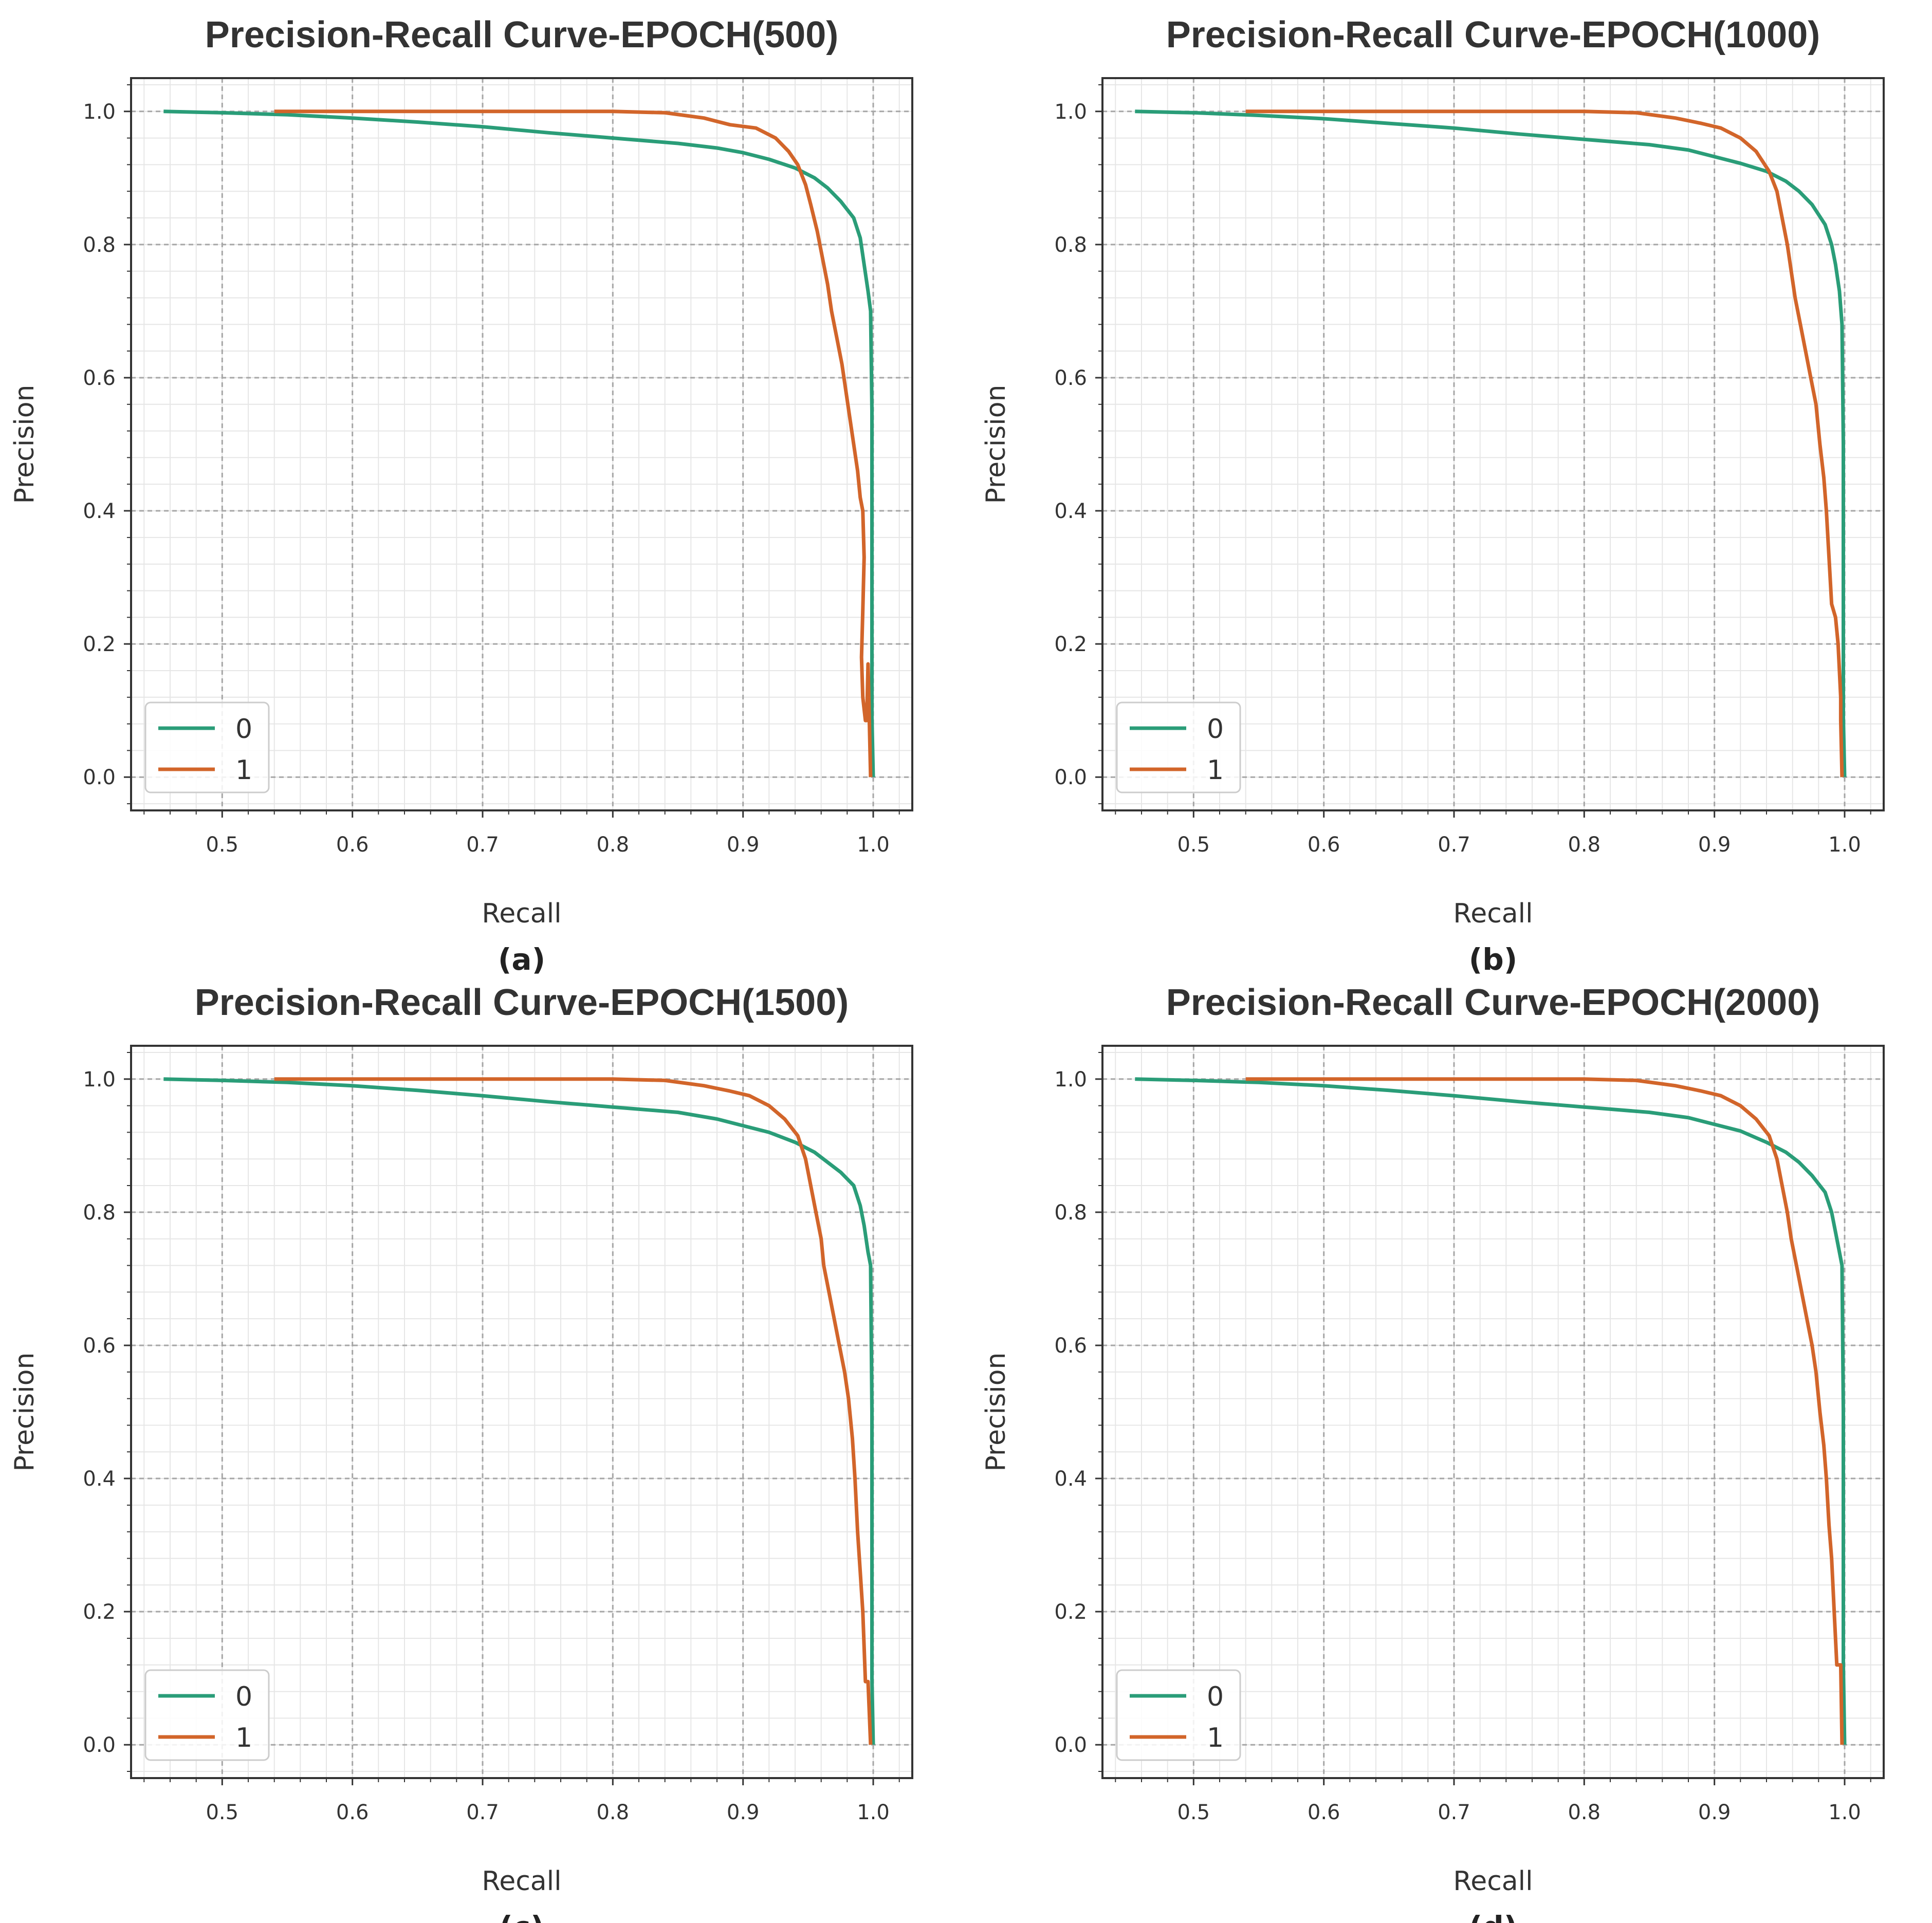 The width and height of the screenshot is (1932, 1923). Describe the element at coordinates (1493, 960) in the screenshot. I see `panel-caption: (b)` at that location.